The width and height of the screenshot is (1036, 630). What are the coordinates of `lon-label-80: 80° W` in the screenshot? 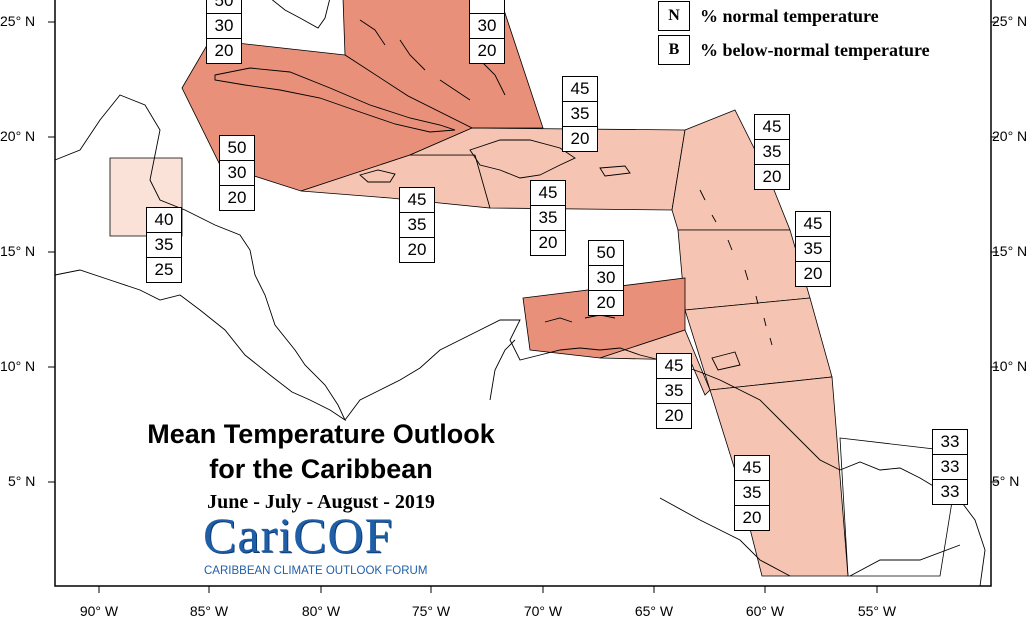 It's located at (321, 611).